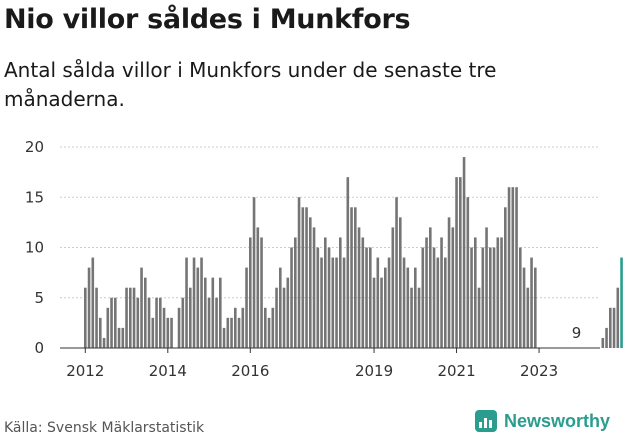 The image size is (631, 439). Describe the element at coordinates (557, 420) in the screenshot. I see `brand-name: Newsworthy` at that location.